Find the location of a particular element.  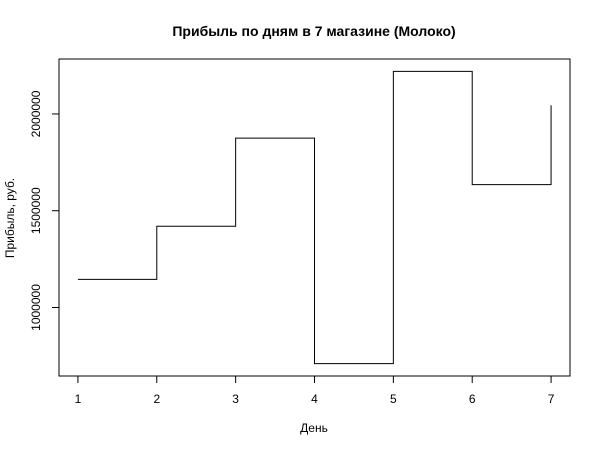

x-tick-label: 4 is located at coordinates (314, 399).